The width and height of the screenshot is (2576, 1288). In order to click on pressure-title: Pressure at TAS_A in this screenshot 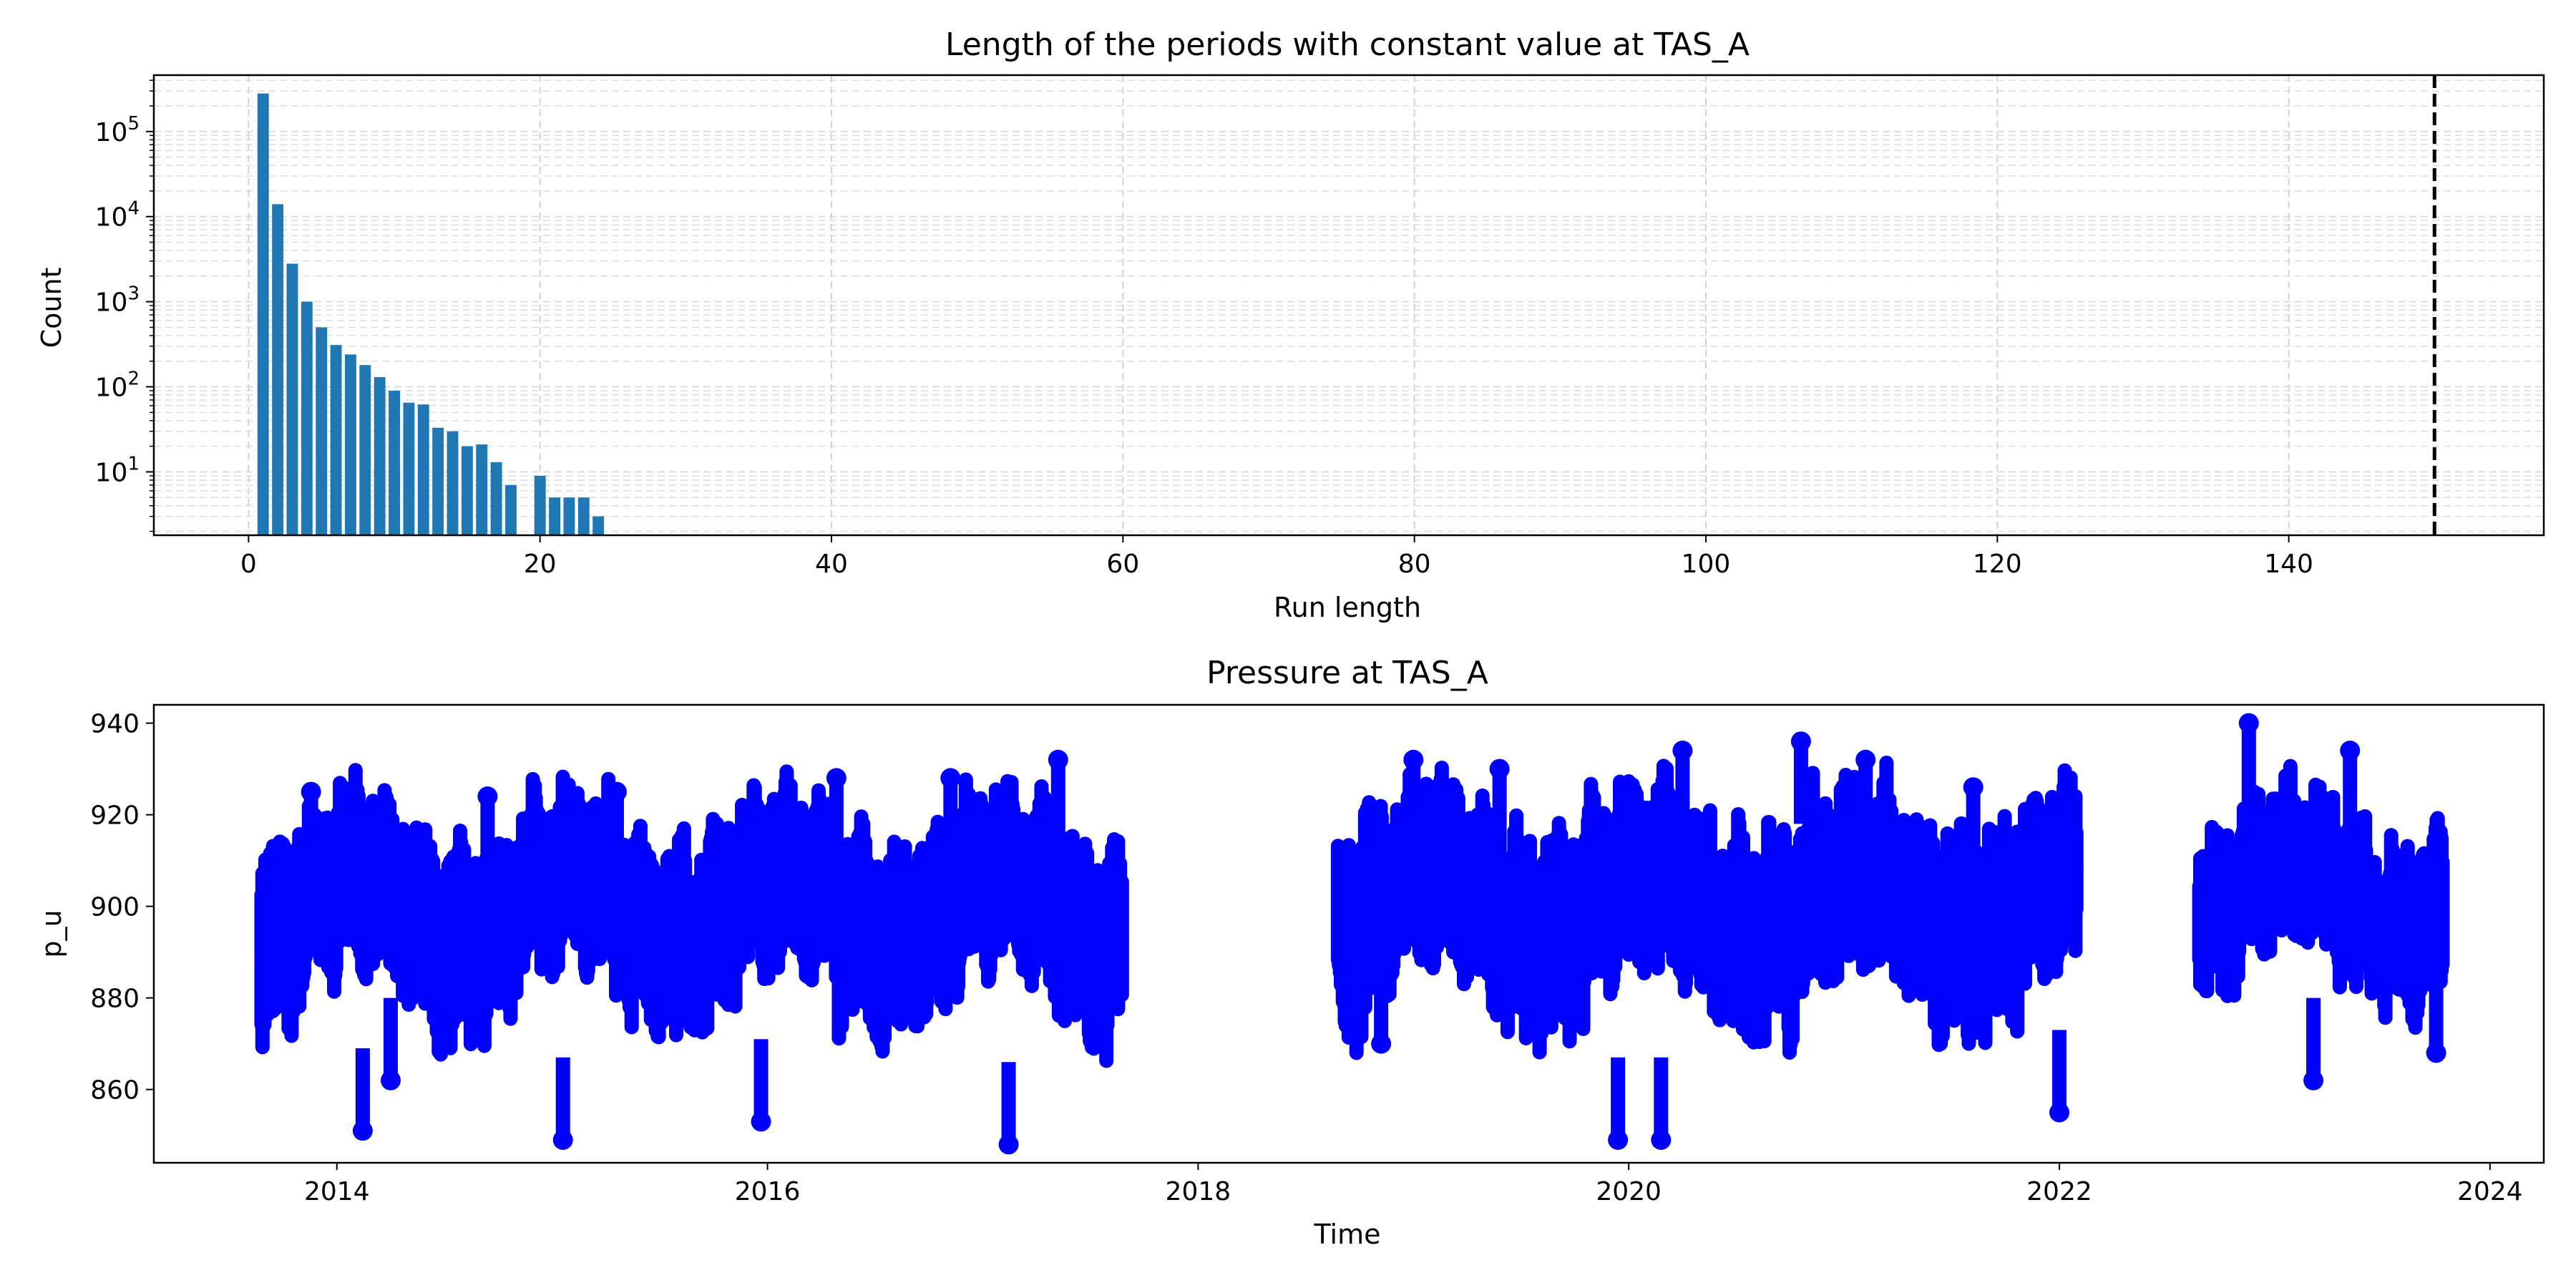, I will do `click(1347, 673)`.